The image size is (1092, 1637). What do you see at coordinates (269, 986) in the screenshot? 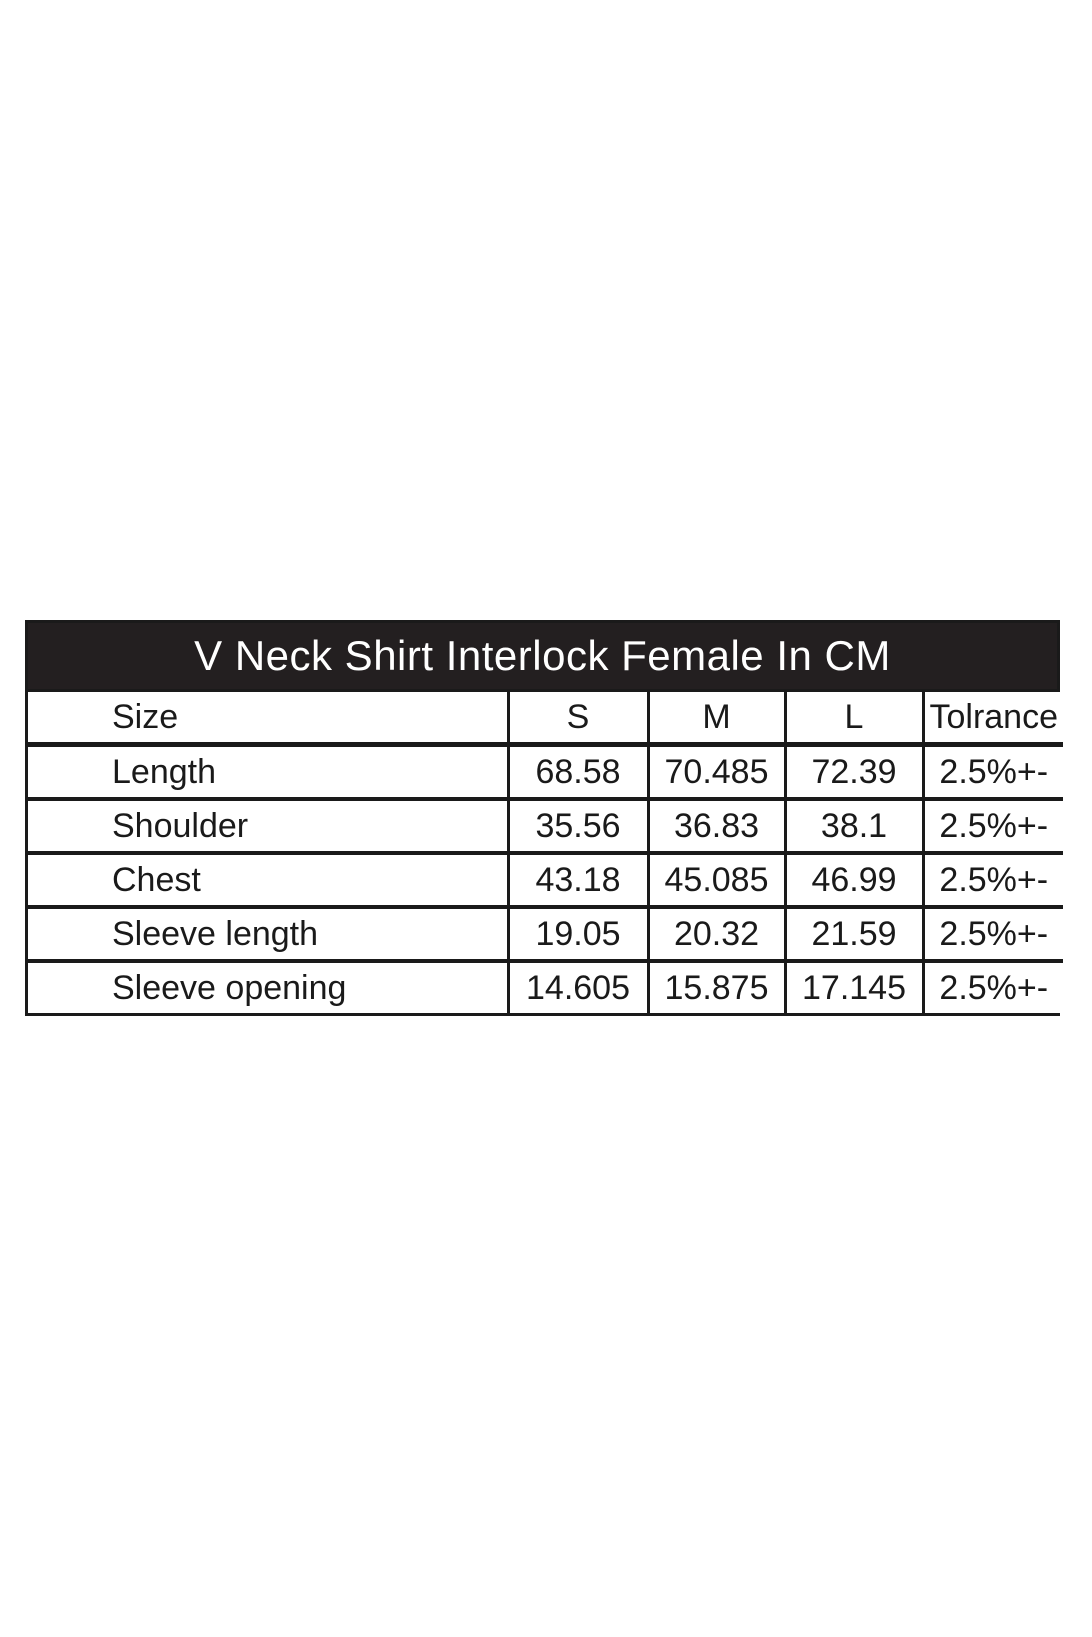
I see `row-label: Sleeve opening` at bounding box center [269, 986].